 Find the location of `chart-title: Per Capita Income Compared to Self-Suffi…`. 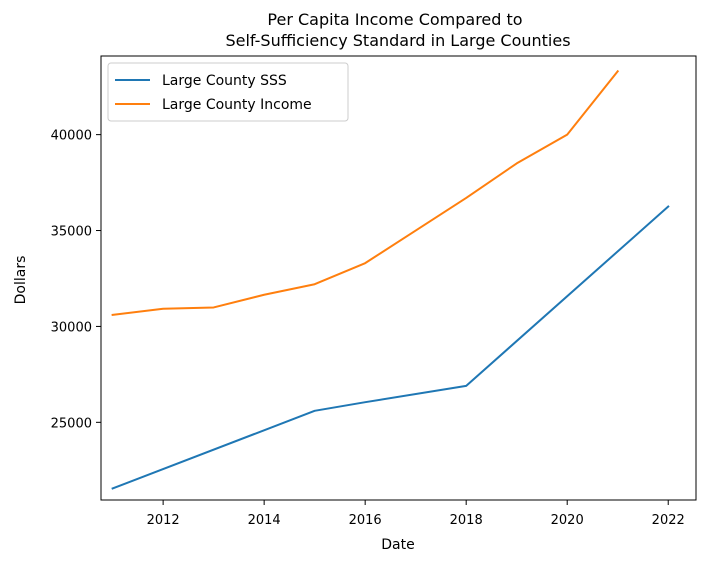

chart-title: Per Capita Income Compared to Self-Suffi… is located at coordinates (397, 30).